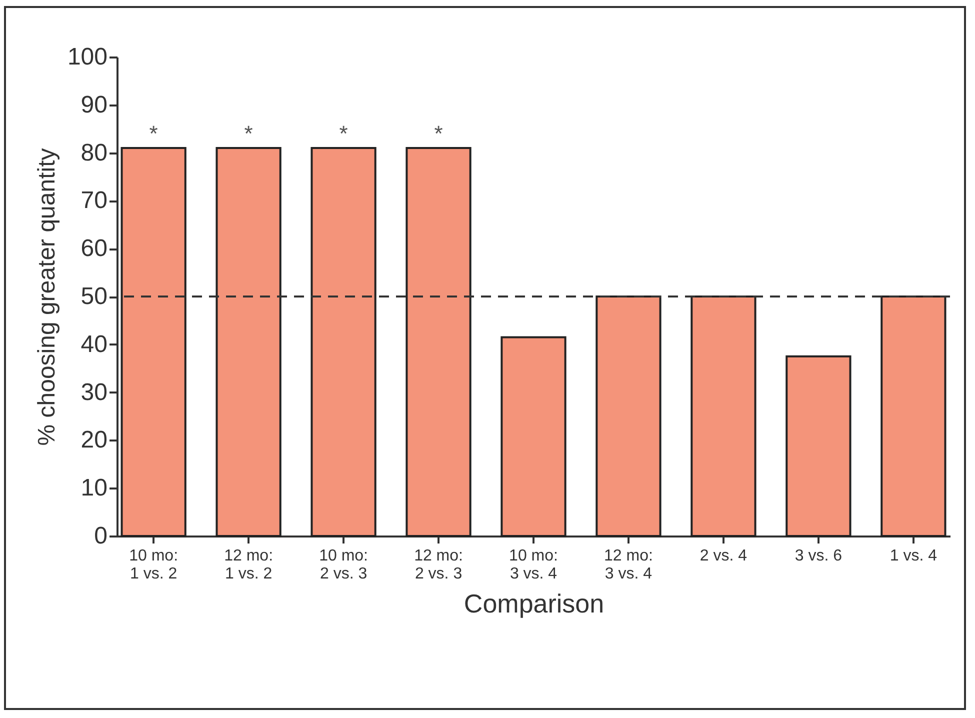 The height and width of the screenshot is (718, 975). I want to click on x-tick-label: 10 mo: 3 vs. 4, so click(533, 565).